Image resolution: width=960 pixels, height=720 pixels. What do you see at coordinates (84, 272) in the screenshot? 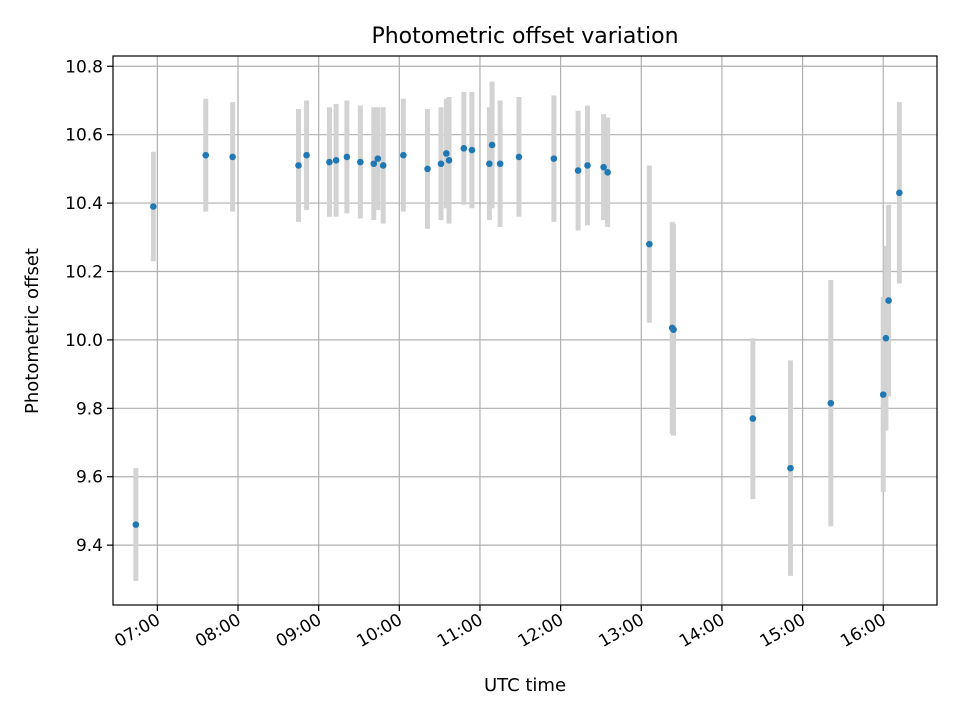
I see `y-tick-label: 10.2` at bounding box center [84, 272].